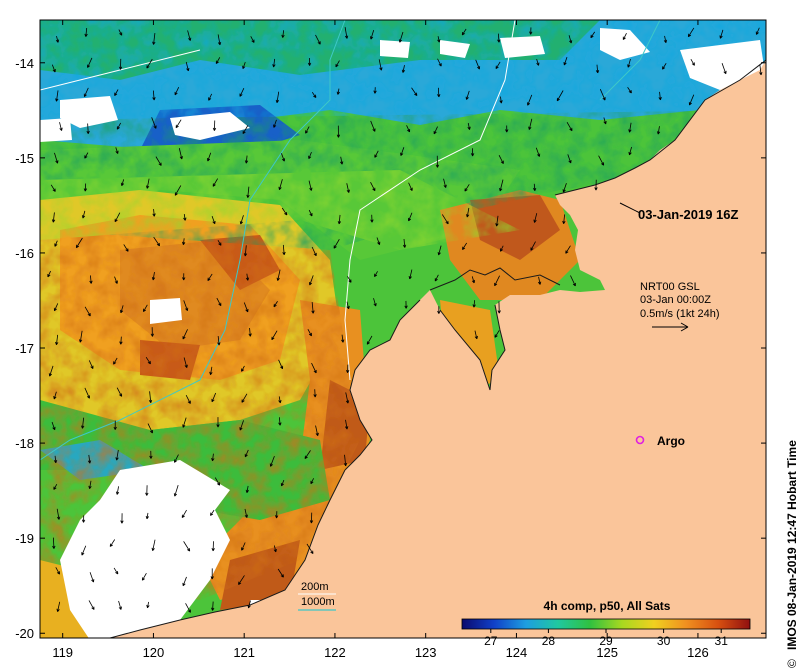 The height and width of the screenshot is (672, 809). Describe the element at coordinates (671, 441) in the screenshot. I see `argo-label: Argo` at that location.